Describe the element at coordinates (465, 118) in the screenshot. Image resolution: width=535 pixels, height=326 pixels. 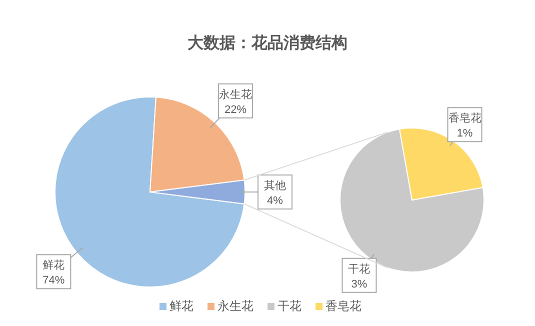
I see `slice-label: 香皂花` at that location.